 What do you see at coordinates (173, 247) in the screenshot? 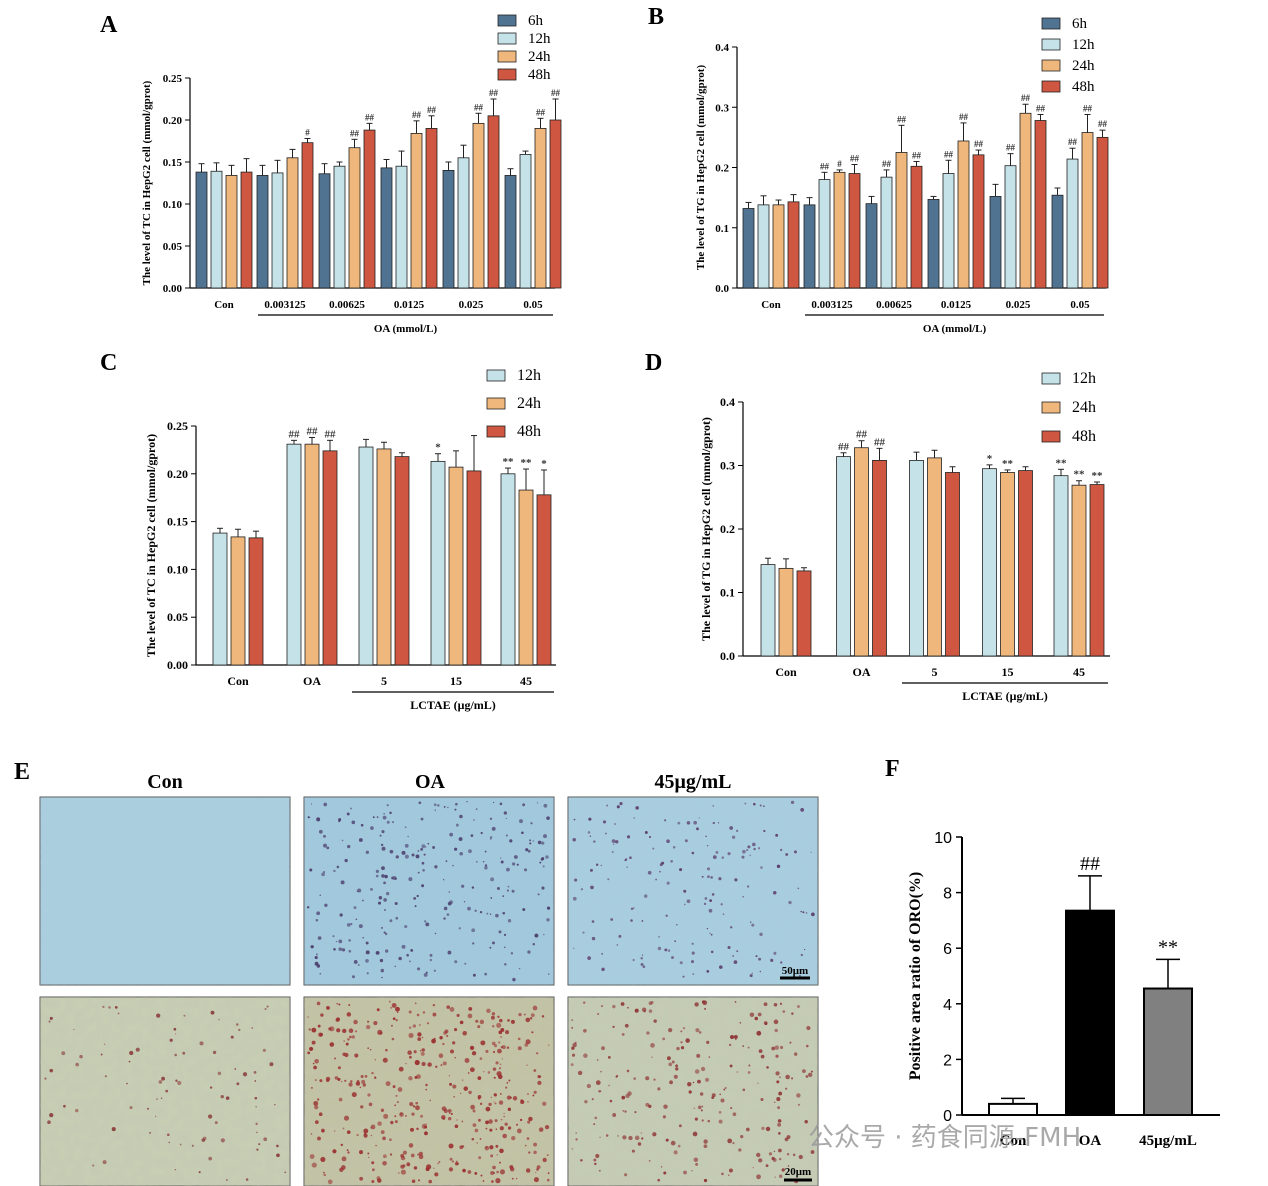
I see `y-tick-label: 0.05` at bounding box center [173, 247].